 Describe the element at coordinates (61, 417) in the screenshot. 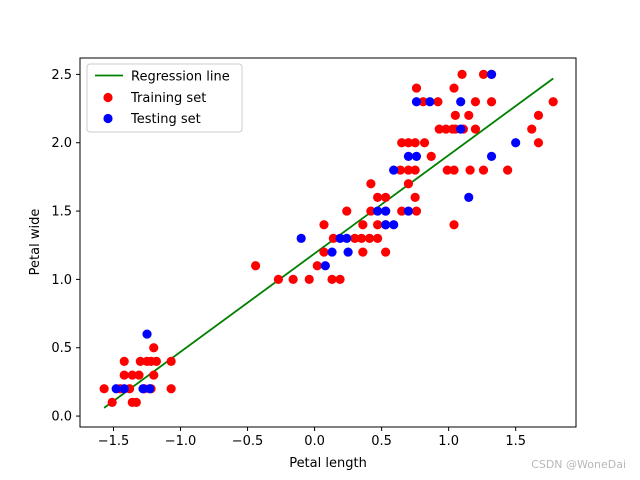

I see `y-tick-label: 0.0` at that location.